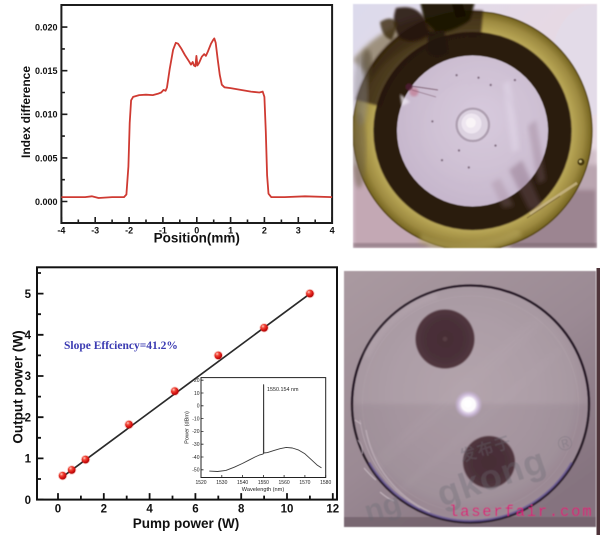 This screenshot has width=600, height=535. What do you see at coordinates (195, 445) in the screenshot?
I see `svg-text: -30` at bounding box center [195, 445].